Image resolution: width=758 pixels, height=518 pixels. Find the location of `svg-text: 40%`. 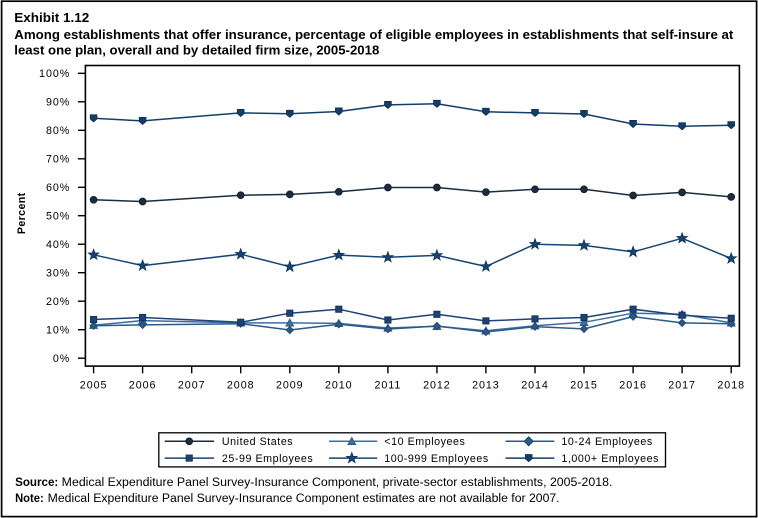

svg-text: 40% is located at coordinates (58, 245).